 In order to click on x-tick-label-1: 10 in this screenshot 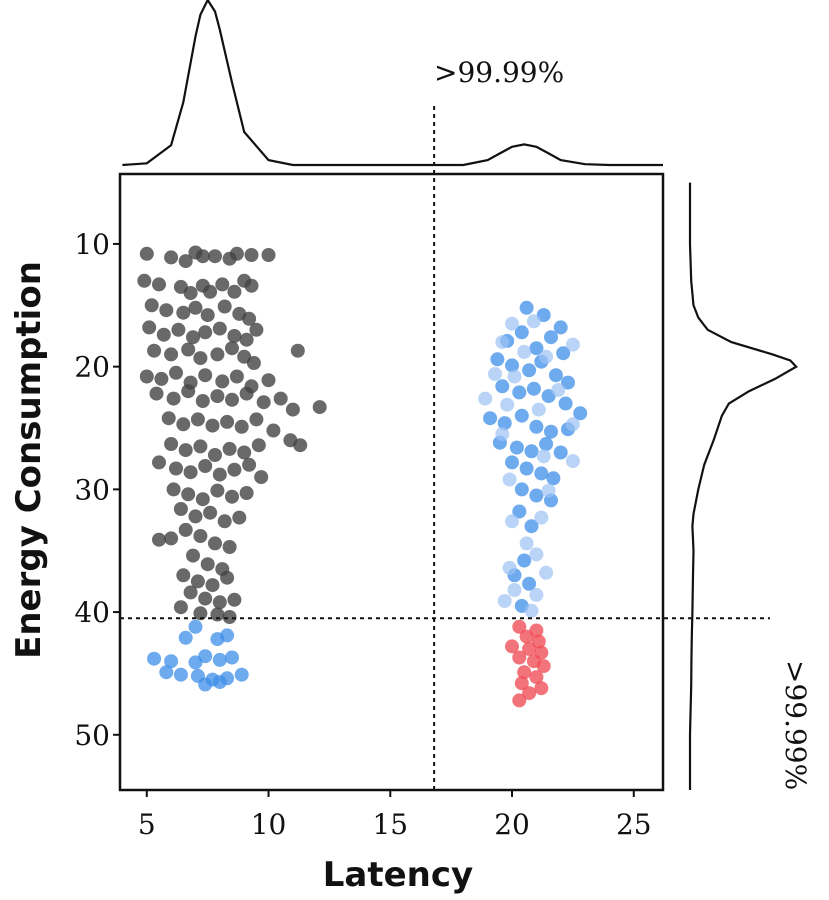, I will do `click(269, 824)`.